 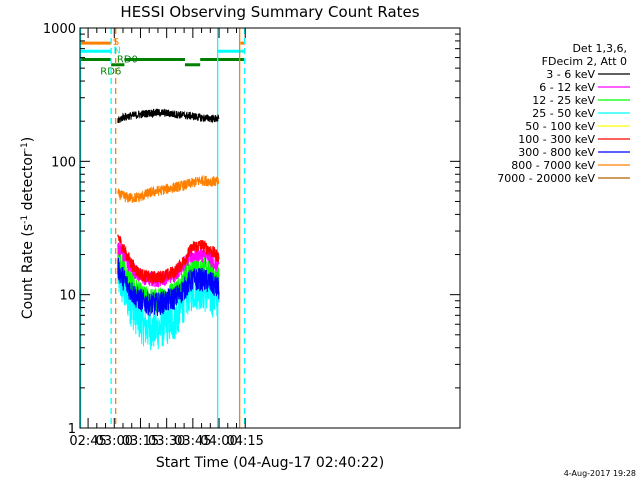 I want to click on legend-entry-label: 7000 - 20000 keV, so click(x=546, y=178).